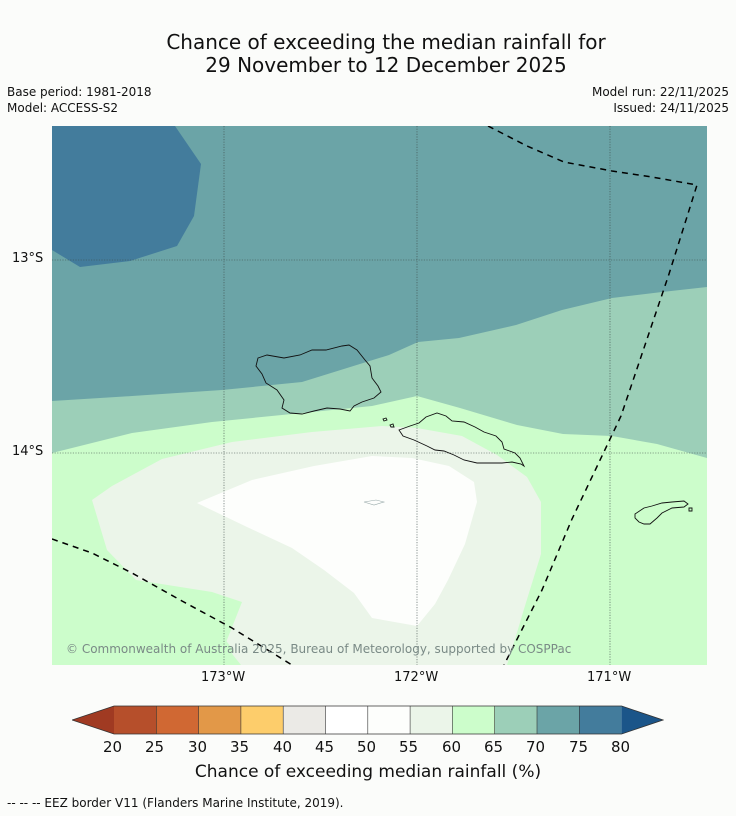  Describe the element at coordinates (318, 379) in the screenshot. I see `savaii-island` at that location.